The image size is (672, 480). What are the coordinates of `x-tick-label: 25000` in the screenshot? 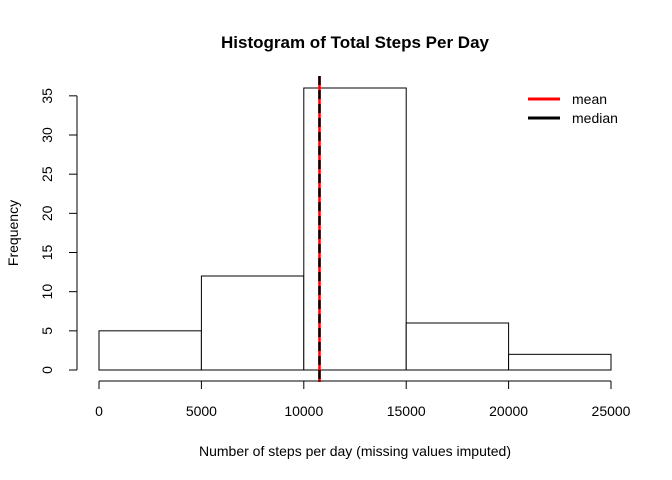 It's located at (611, 411).